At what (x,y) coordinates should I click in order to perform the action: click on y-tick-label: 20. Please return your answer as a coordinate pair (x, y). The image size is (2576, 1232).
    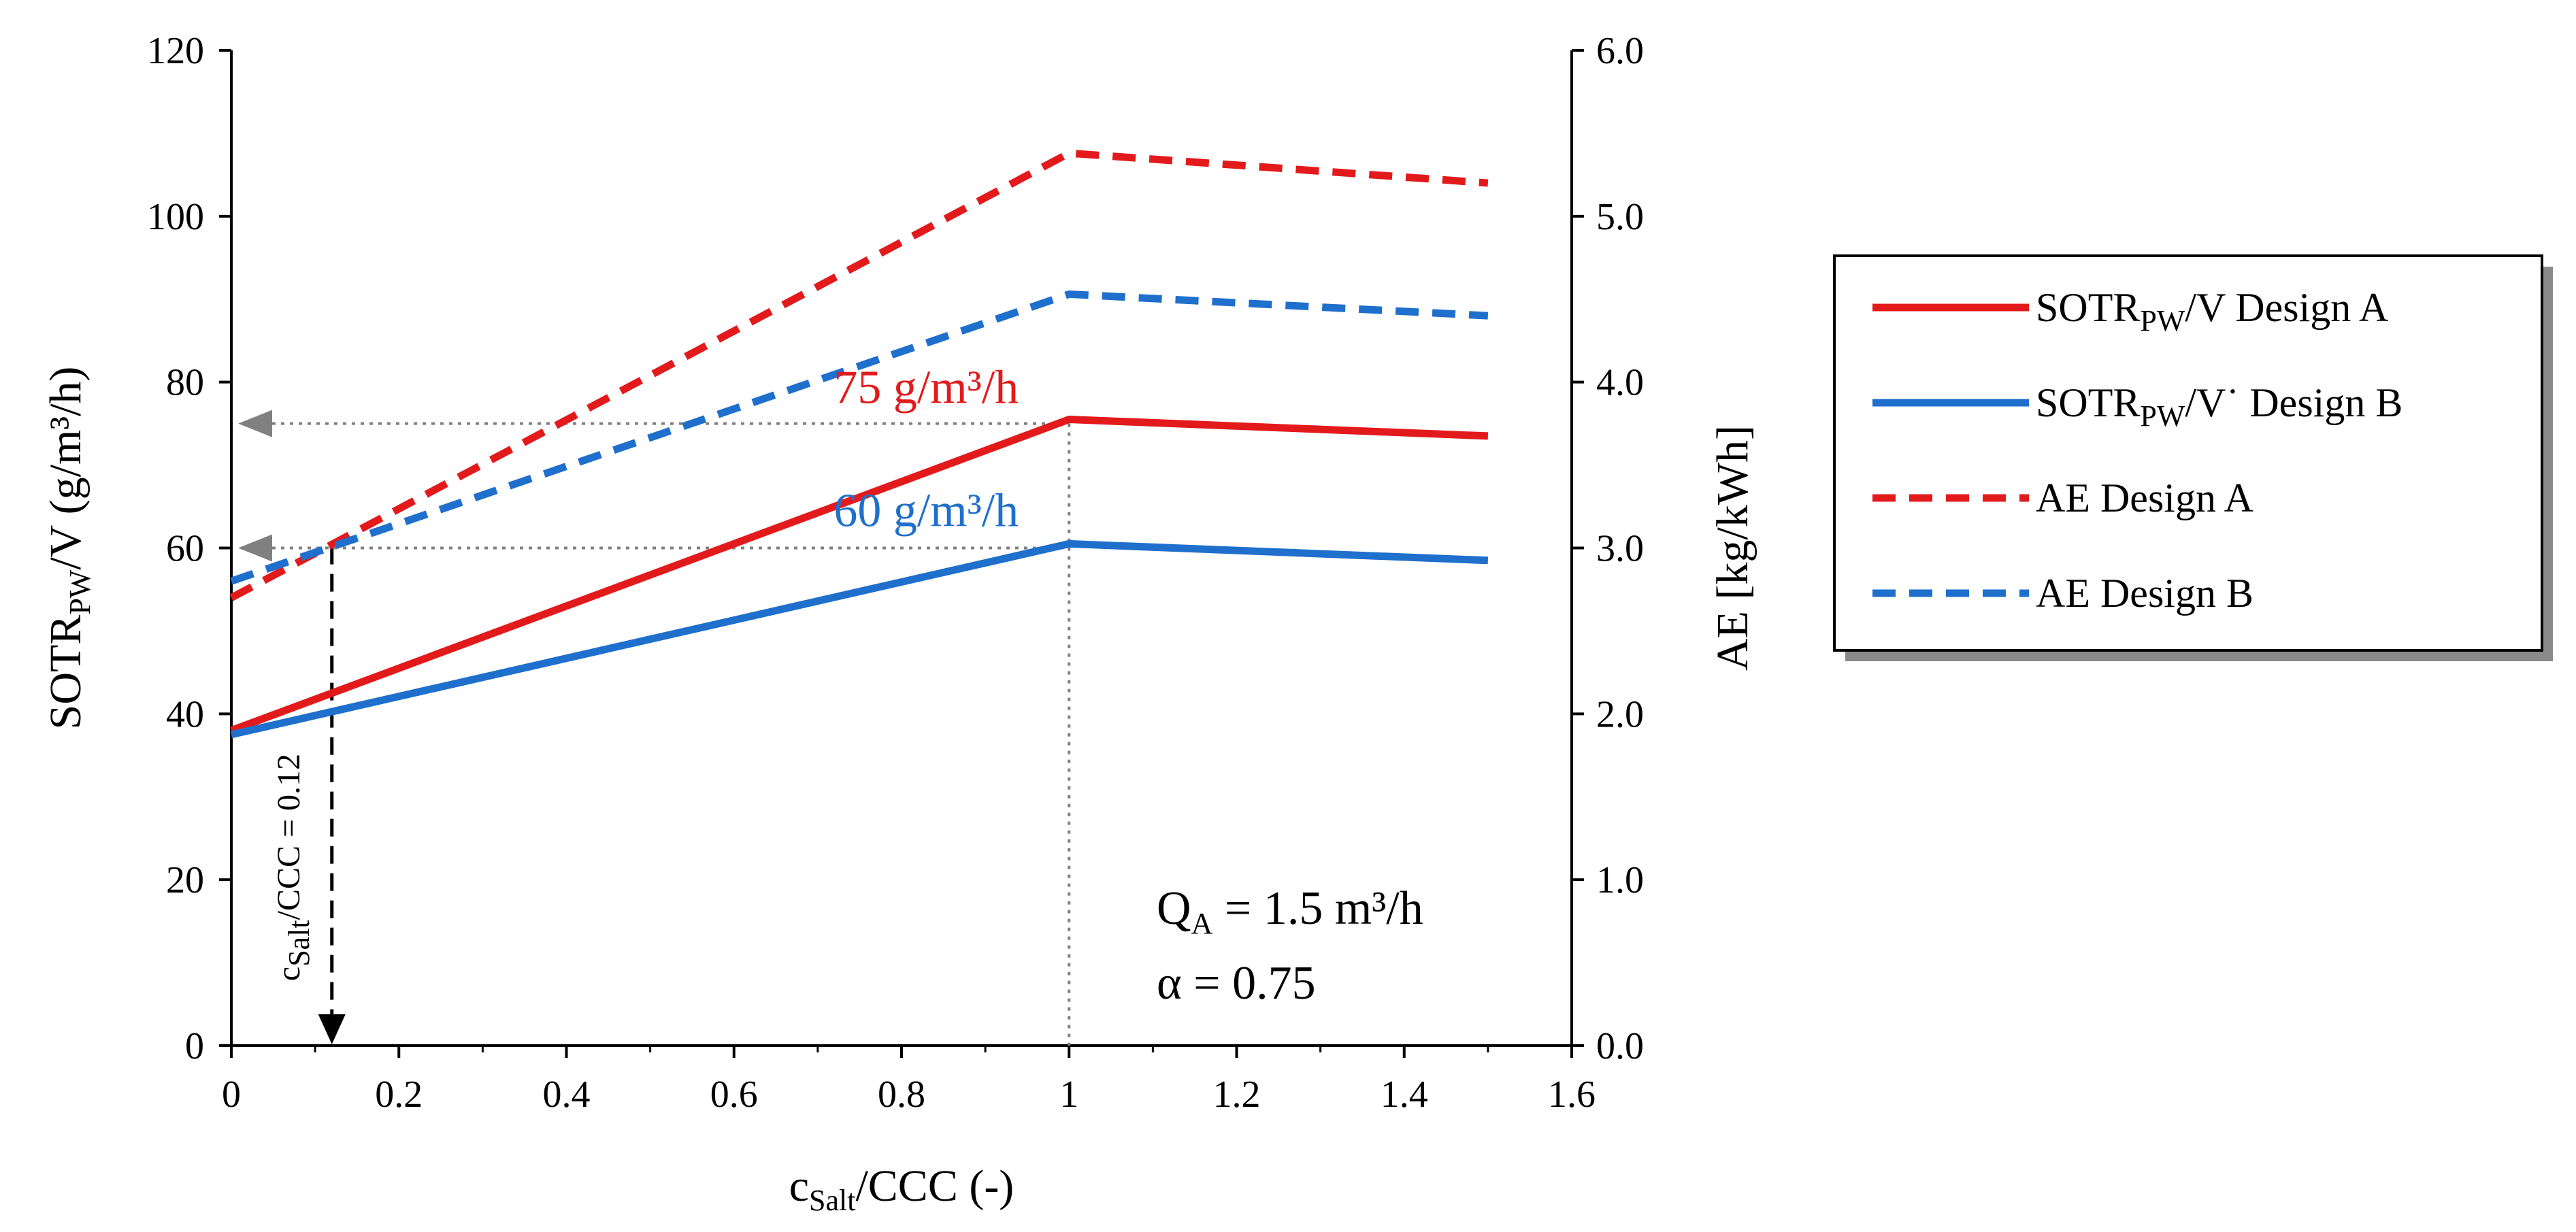
    Looking at the image, I should click on (185, 880).